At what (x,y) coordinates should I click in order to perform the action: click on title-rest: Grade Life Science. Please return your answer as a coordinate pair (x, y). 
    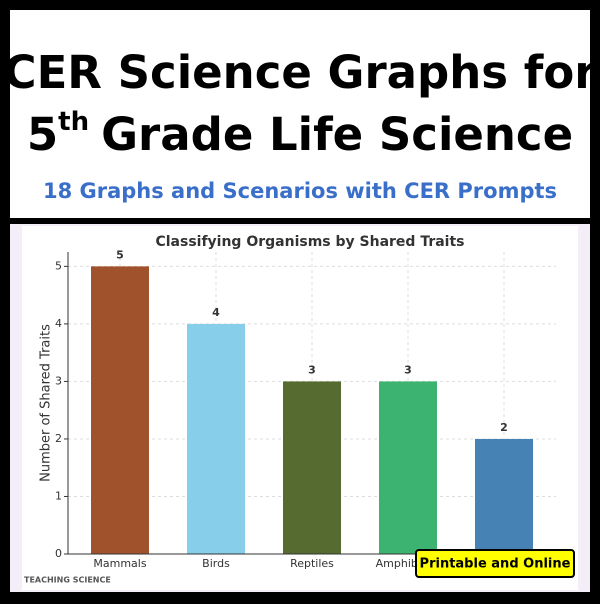
    Looking at the image, I should click on (337, 134).